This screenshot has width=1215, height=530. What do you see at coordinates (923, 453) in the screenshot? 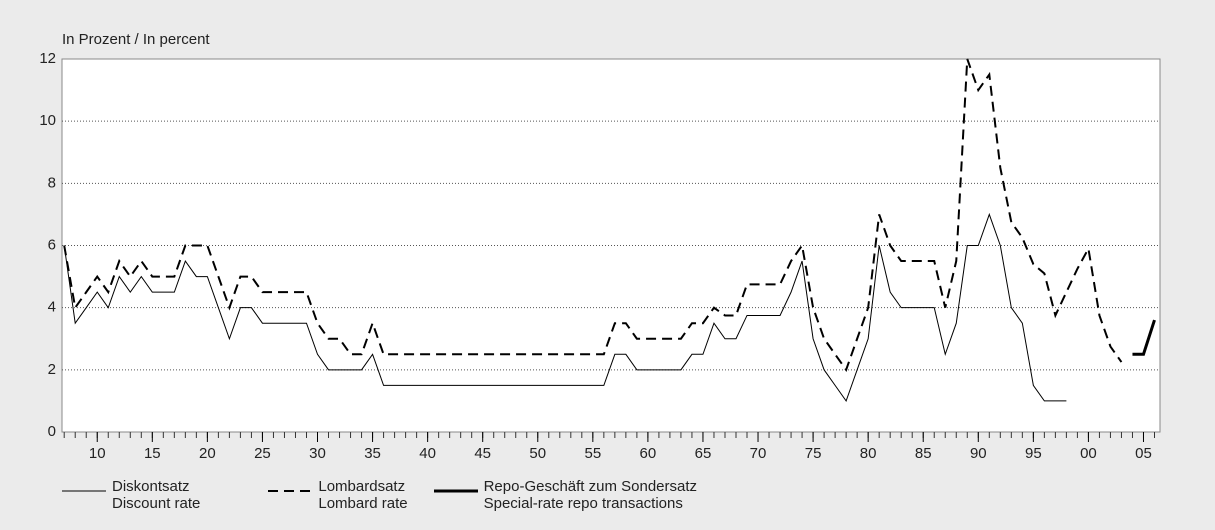
I see `x-tick-label: 85` at bounding box center [923, 453].